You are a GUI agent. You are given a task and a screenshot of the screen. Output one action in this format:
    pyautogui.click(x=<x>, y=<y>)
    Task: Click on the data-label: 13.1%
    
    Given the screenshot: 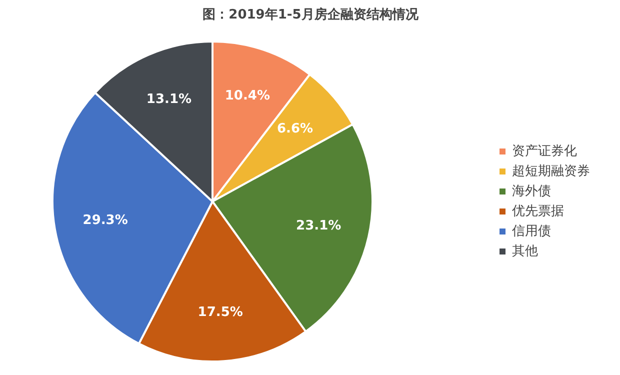 What is the action you would take?
    pyautogui.click(x=169, y=99)
    